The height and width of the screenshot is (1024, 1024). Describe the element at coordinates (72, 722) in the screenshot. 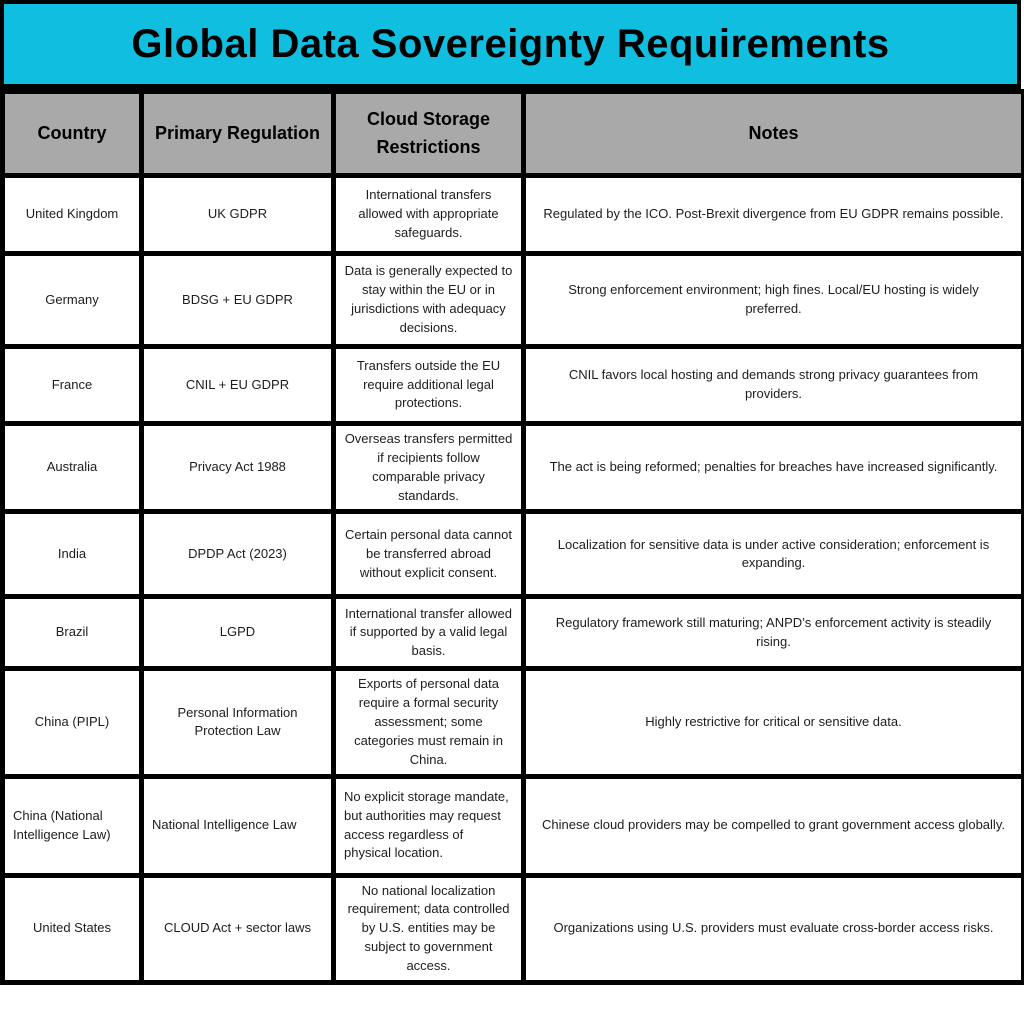

I see `country-cell: China (PIPL)` at that location.